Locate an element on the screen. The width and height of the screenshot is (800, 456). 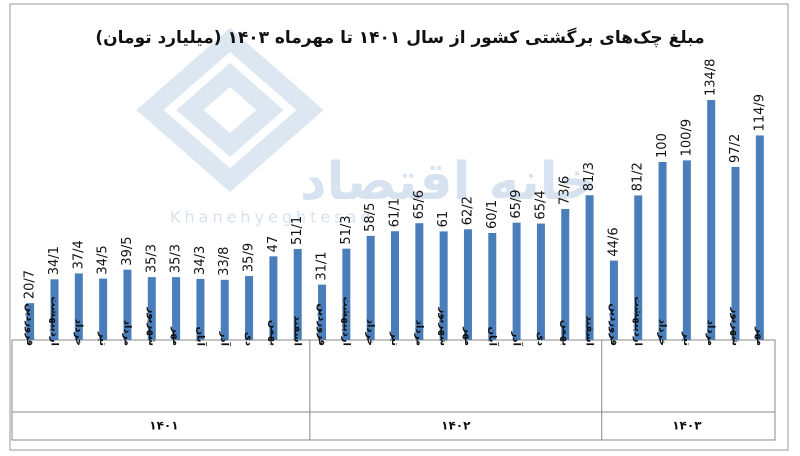
value-label: 34/5 is located at coordinates (103, 259).